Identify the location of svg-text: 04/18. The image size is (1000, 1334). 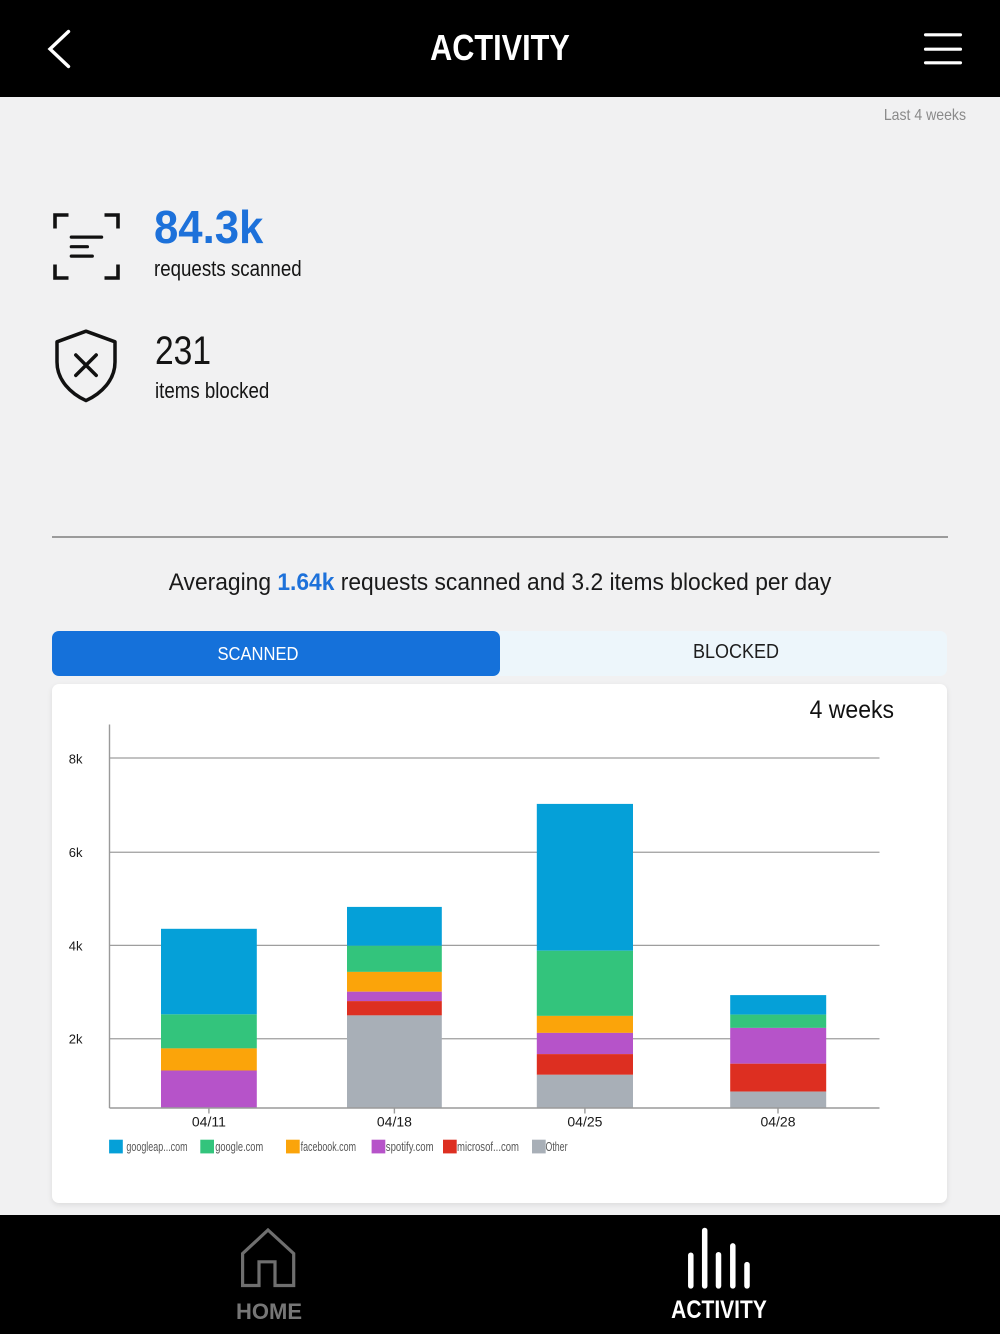
(394, 1122).